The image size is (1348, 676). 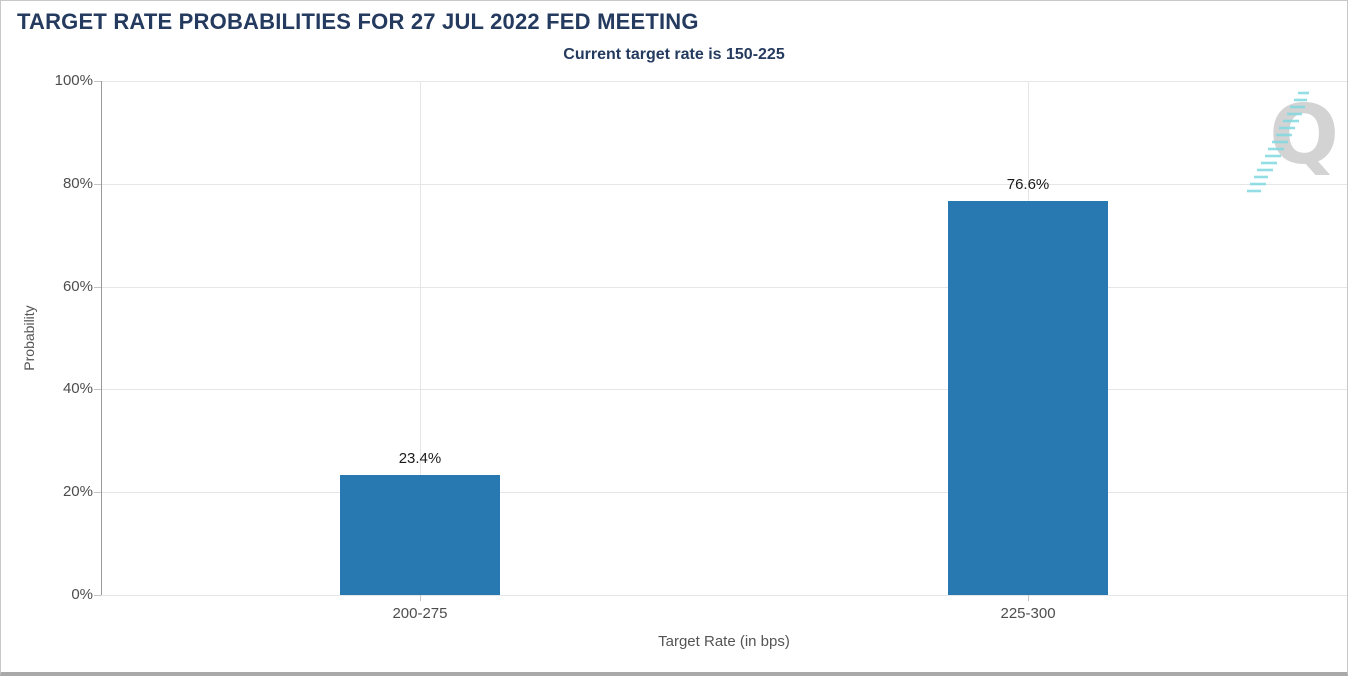 I want to click on x-tick-label: 200-275, so click(x=420, y=613).